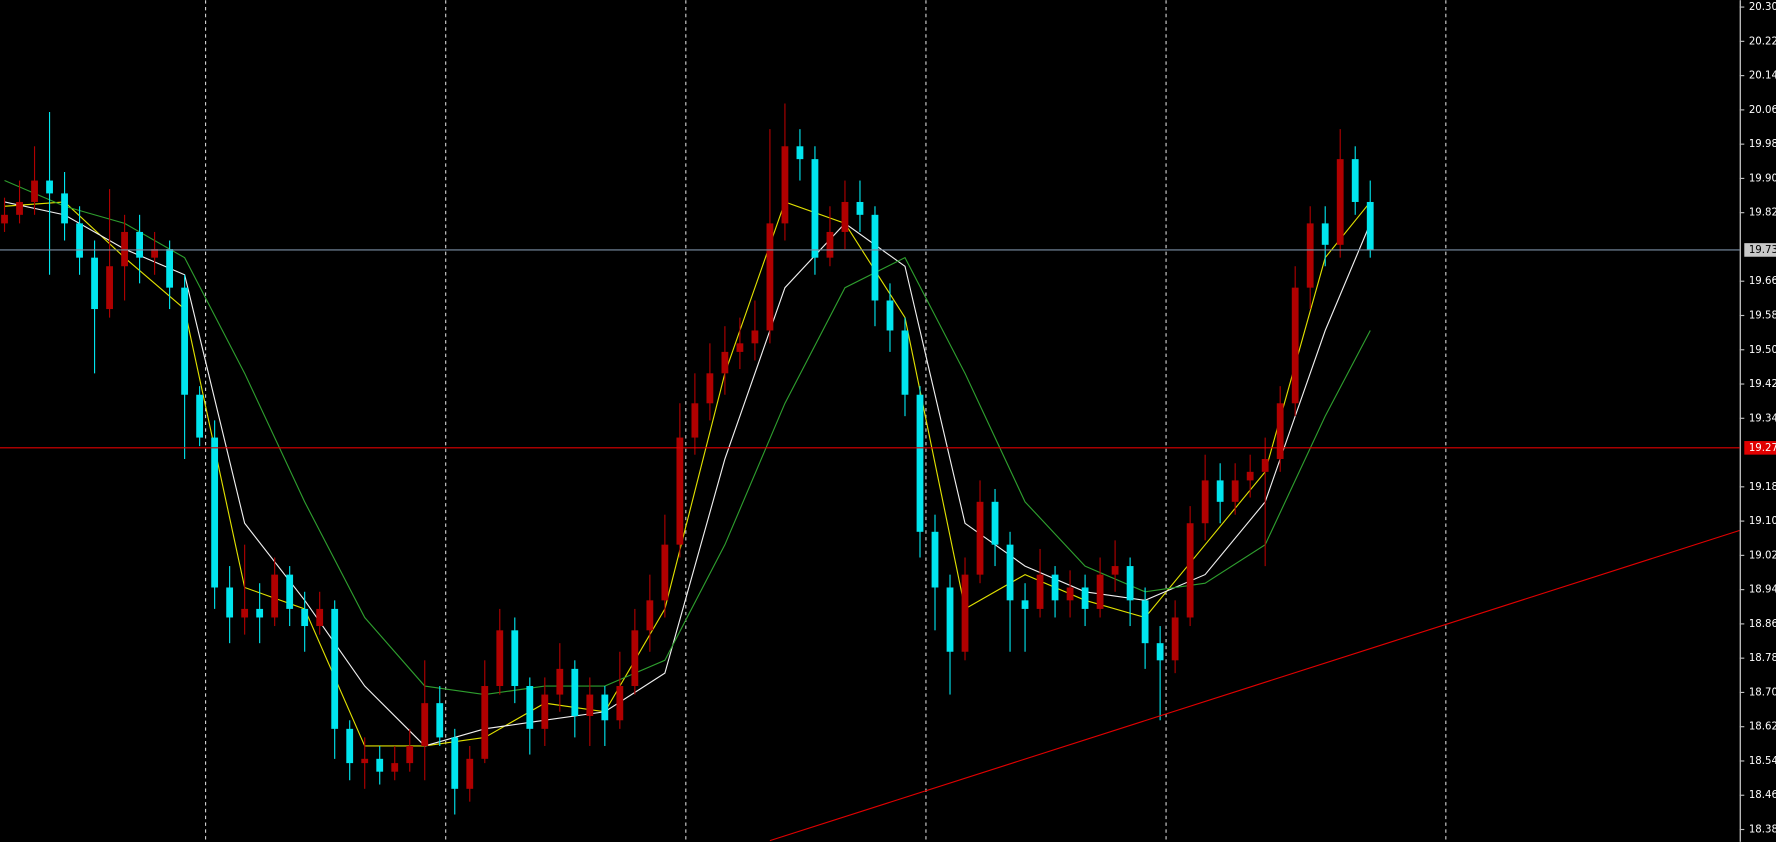  I want to click on y-tick-label: 18.385, so click(1762, 830).